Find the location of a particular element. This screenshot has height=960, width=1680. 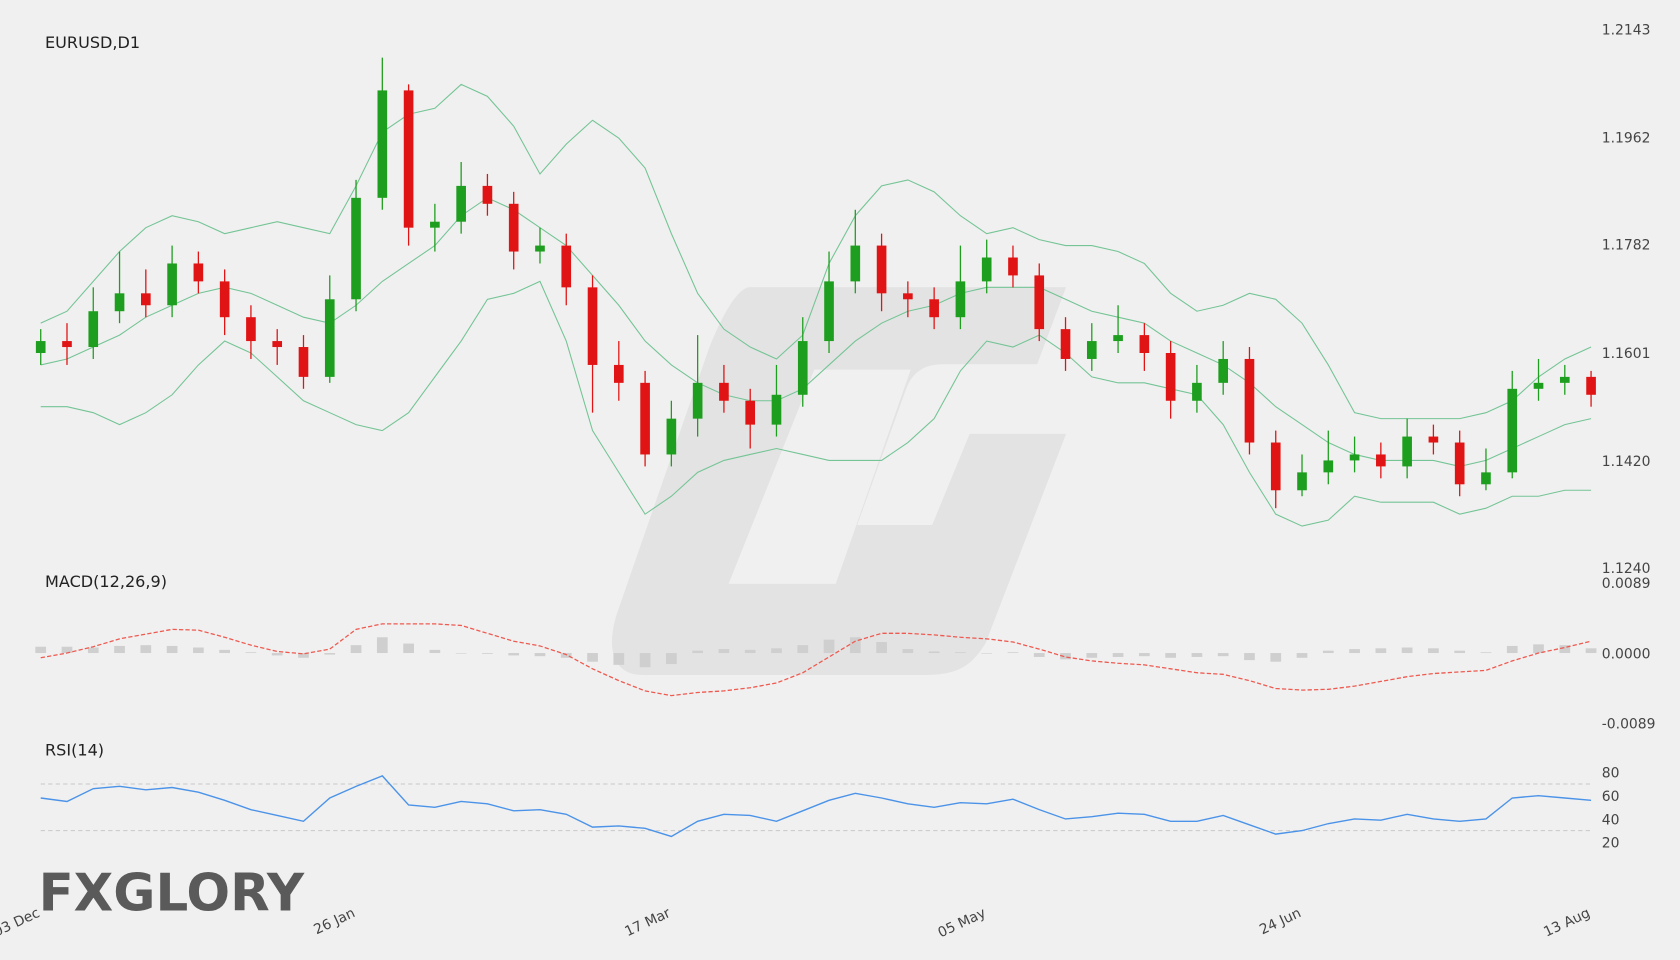

watermark-logo is located at coordinates (839, 481).